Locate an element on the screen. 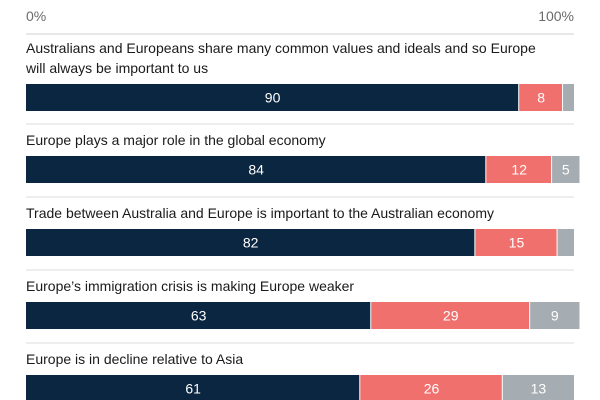 This screenshot has height=400, width=600. value-label-3-2: 15 is located at coordinates (517, 243).